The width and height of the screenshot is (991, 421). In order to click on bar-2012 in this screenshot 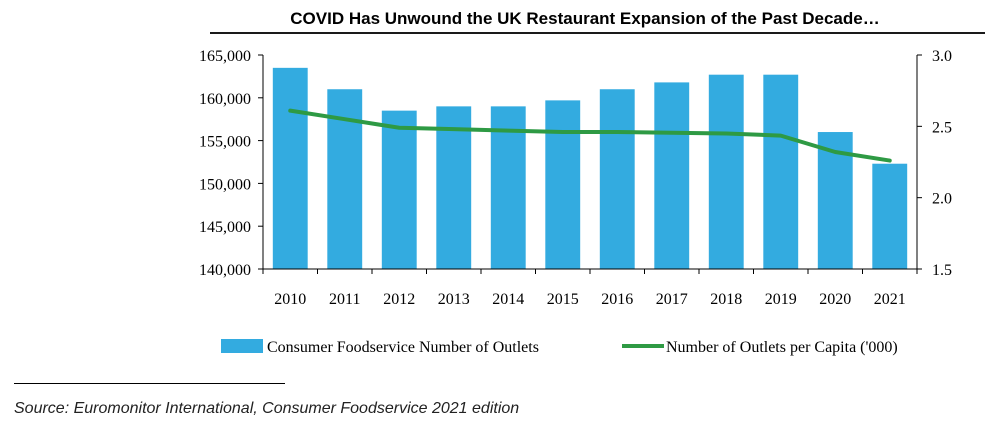, I will do `click(399, 189)`.